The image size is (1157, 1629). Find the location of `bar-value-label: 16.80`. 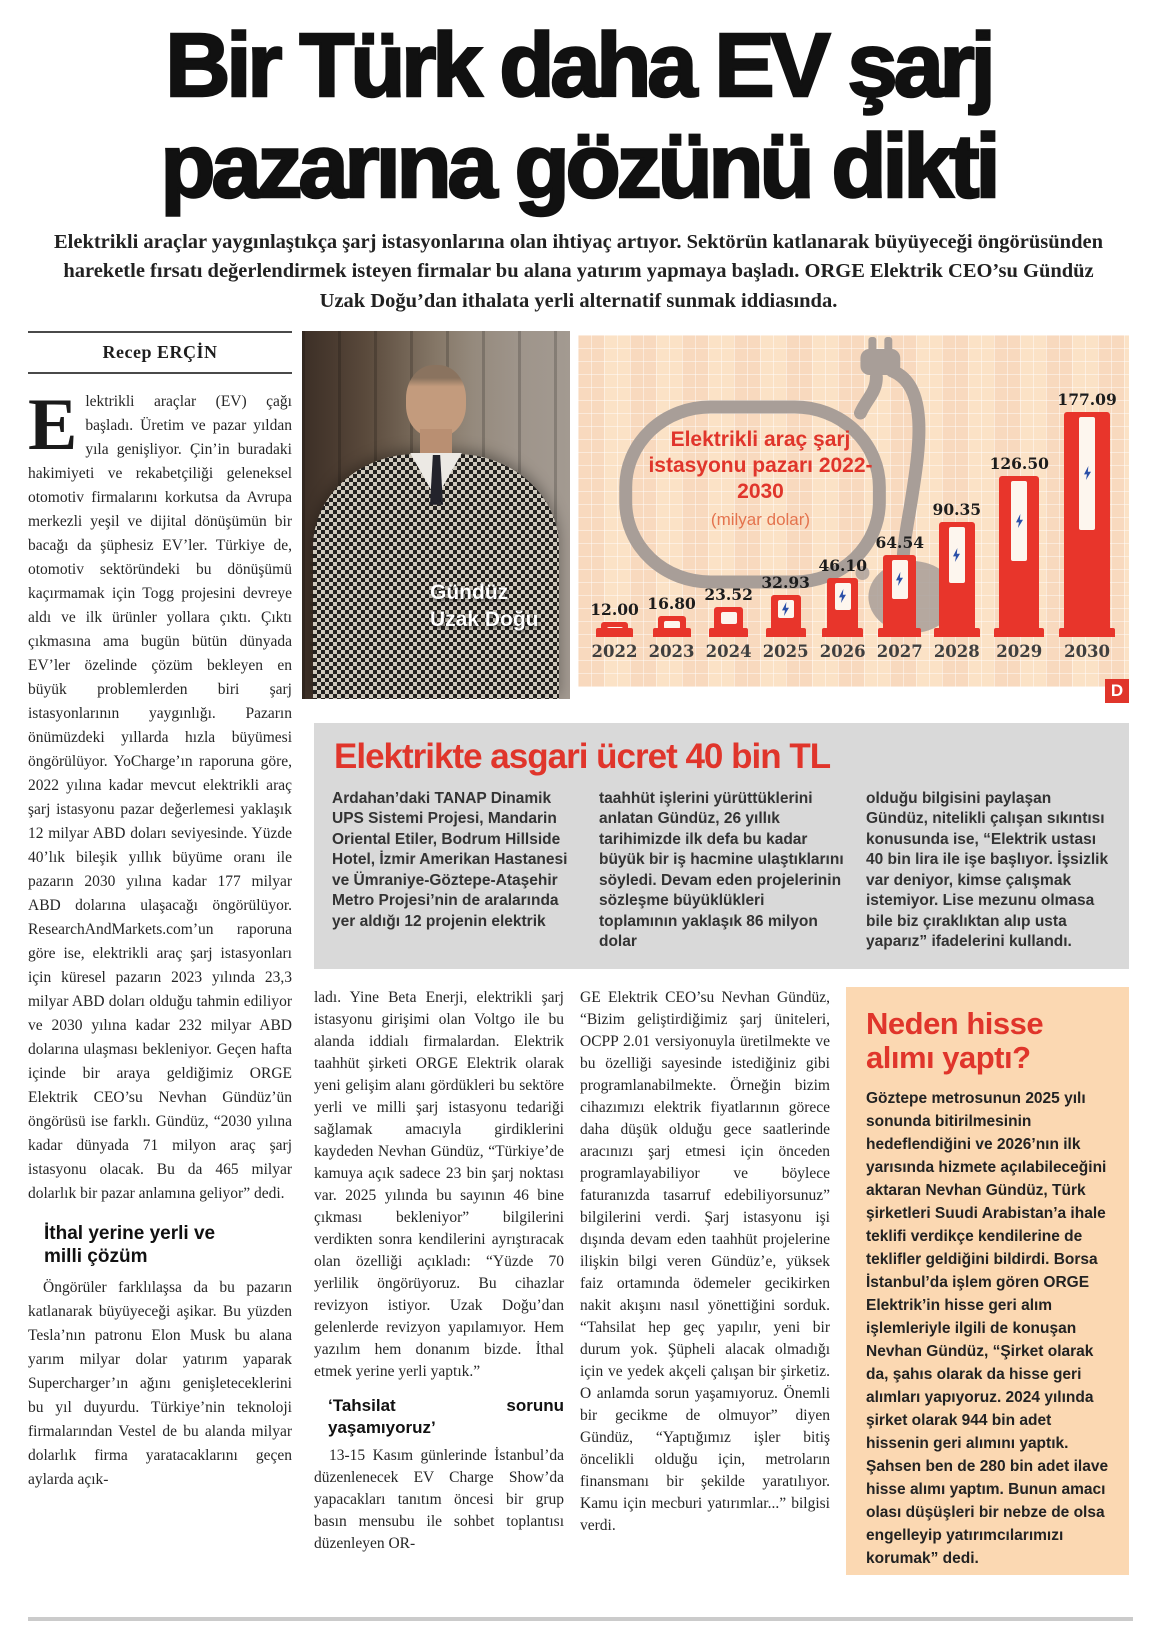

bar-value-label: 16.80 is located at coordinates (671, 603).